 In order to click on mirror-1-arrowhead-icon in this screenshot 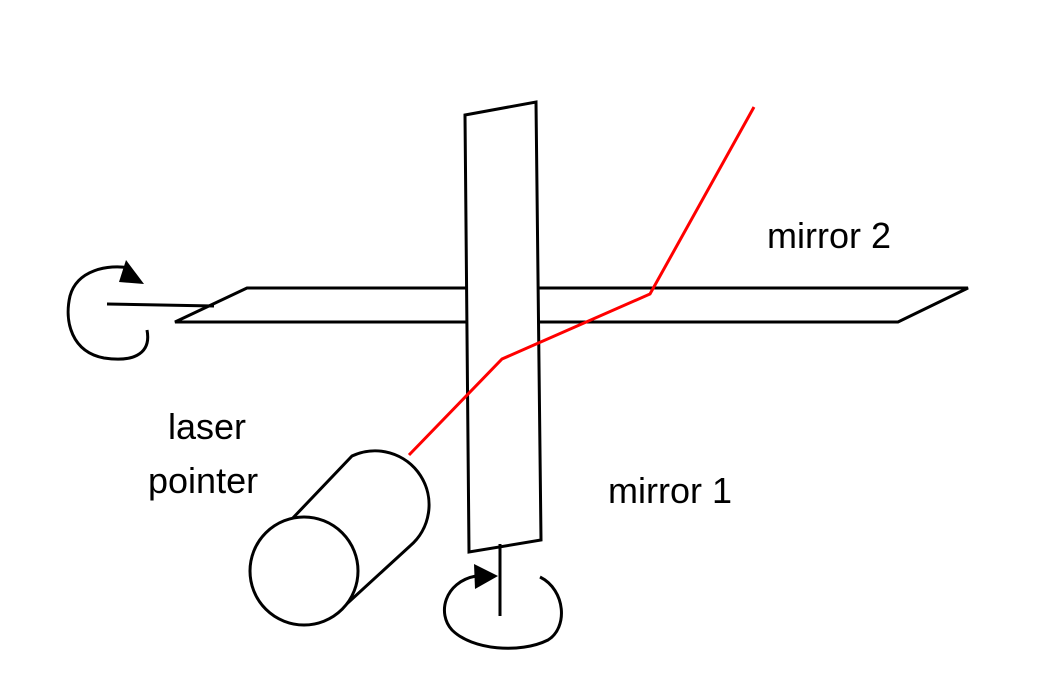, I will do `click(486, 576)`.